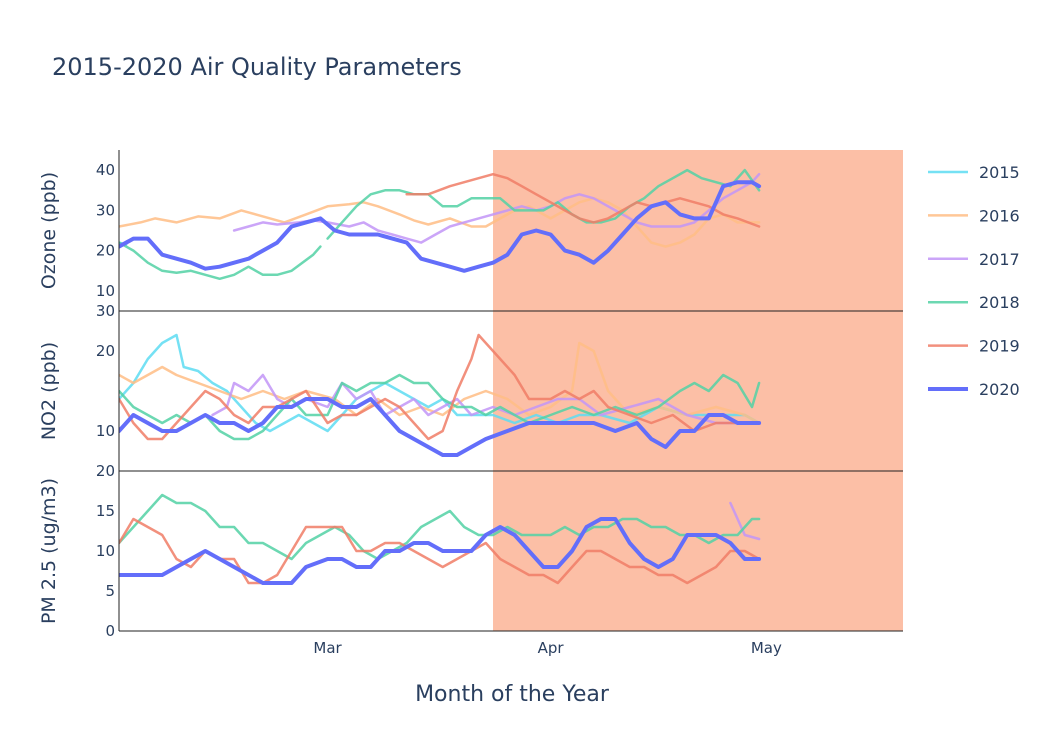 Image resolution: width=1050 pixels, height=750 pixels. I want to click on series-line-2016, so click(440, 222).